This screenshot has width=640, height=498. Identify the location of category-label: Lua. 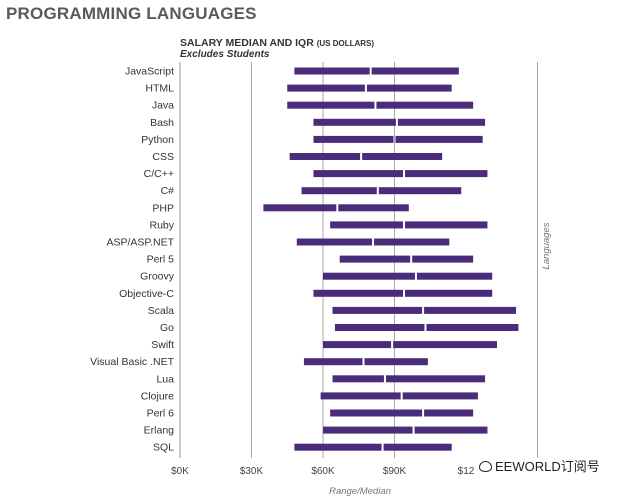
(165, 379).